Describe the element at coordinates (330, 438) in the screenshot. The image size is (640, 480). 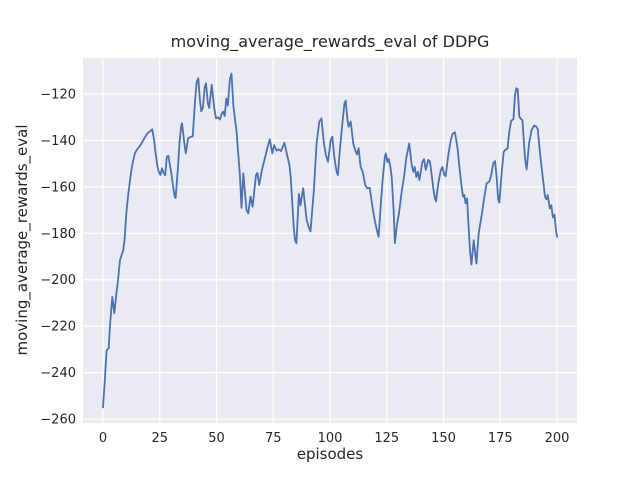
I see `x-tick-label: 100` at that location.